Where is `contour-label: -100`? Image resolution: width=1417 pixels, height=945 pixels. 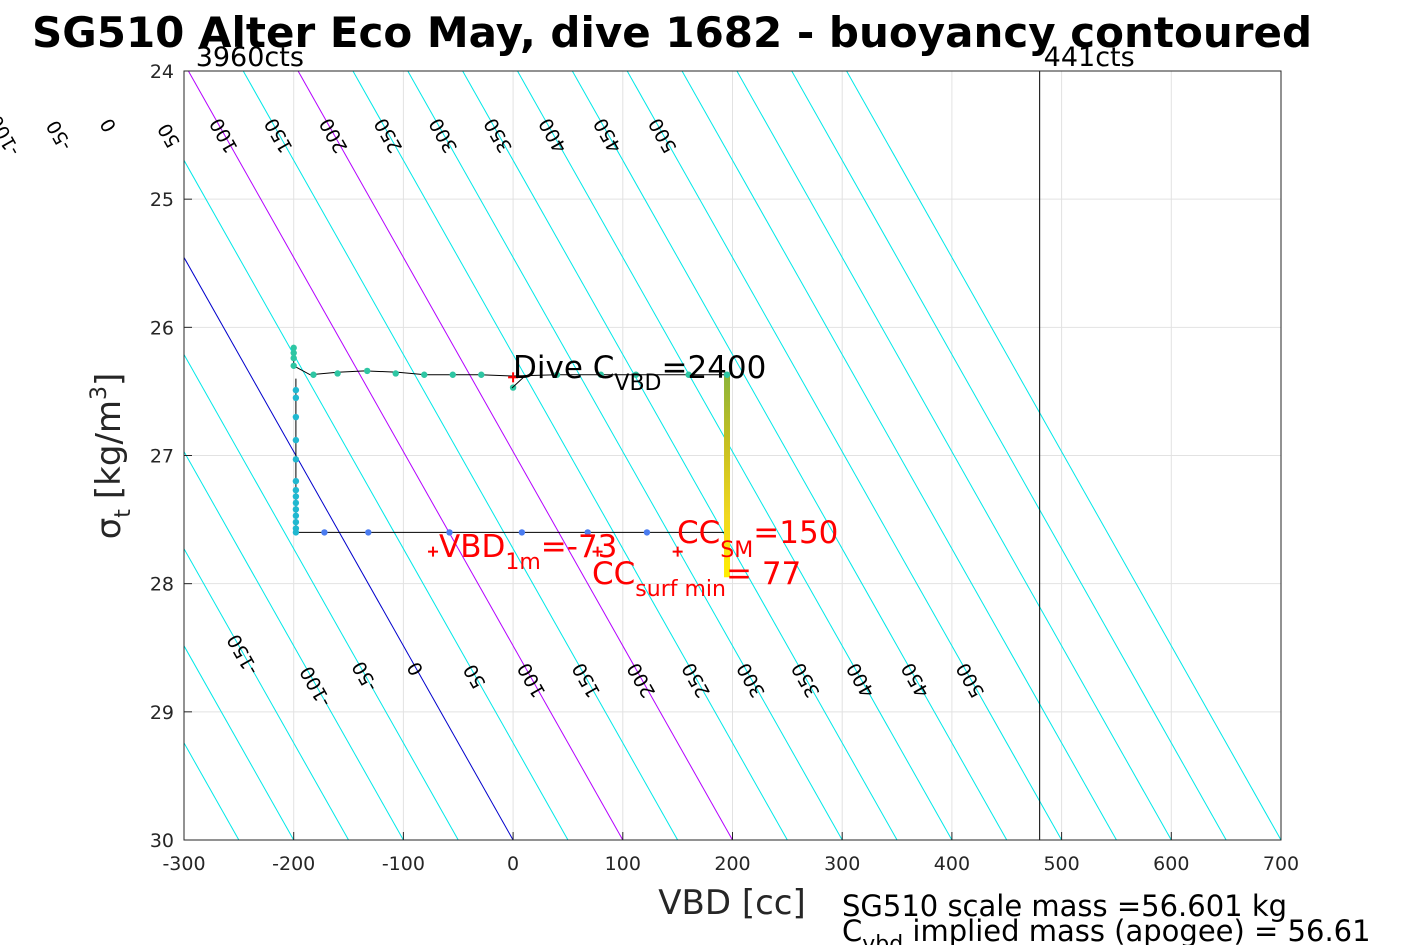 contour-label: -100 is located at coordinates (12, 135).